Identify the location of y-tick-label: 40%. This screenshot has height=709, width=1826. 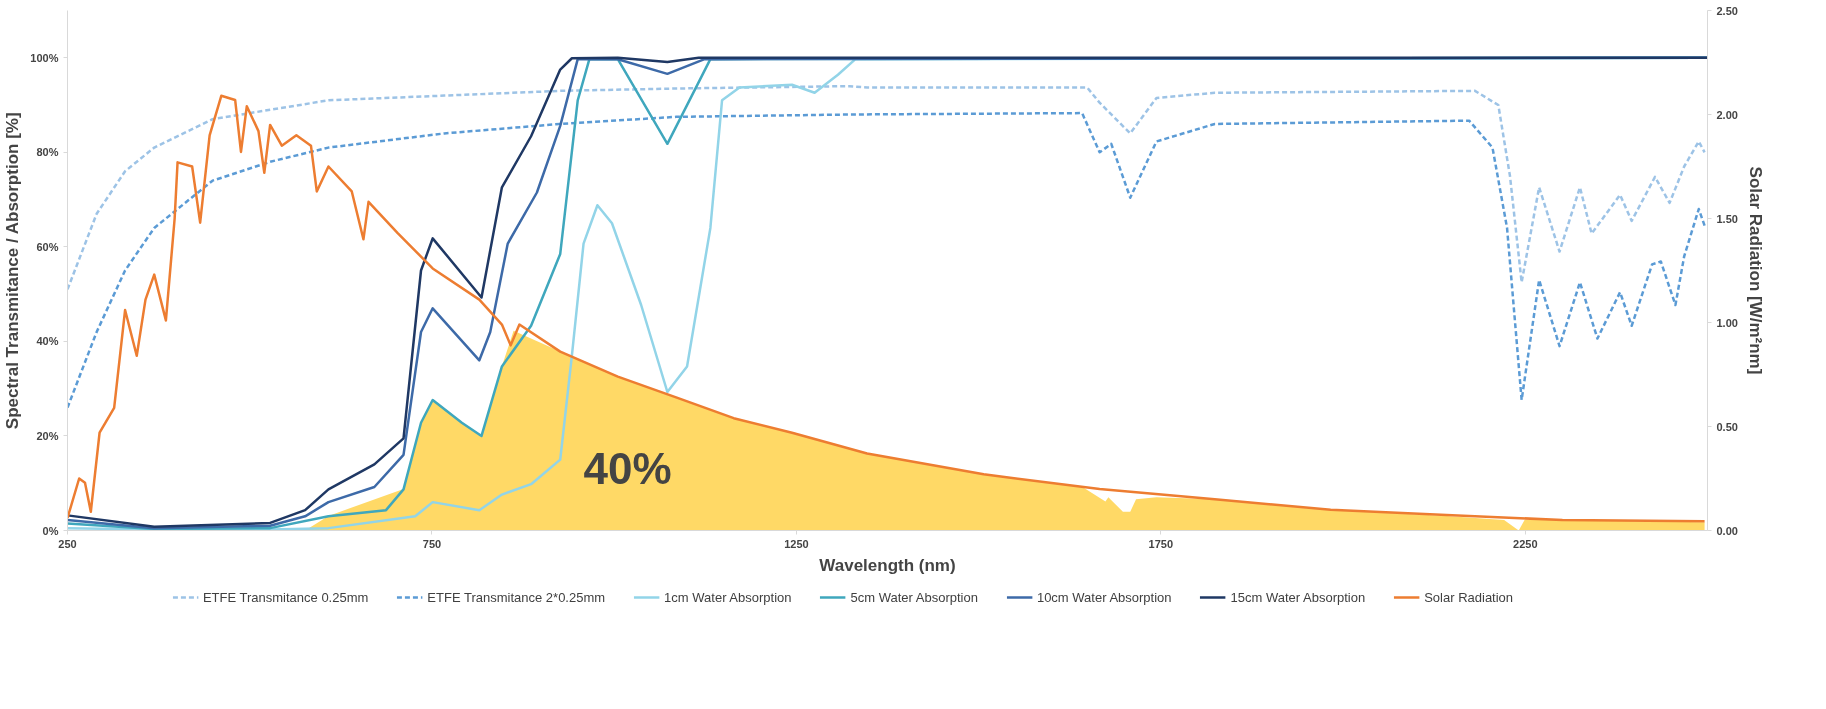
(47, 341).